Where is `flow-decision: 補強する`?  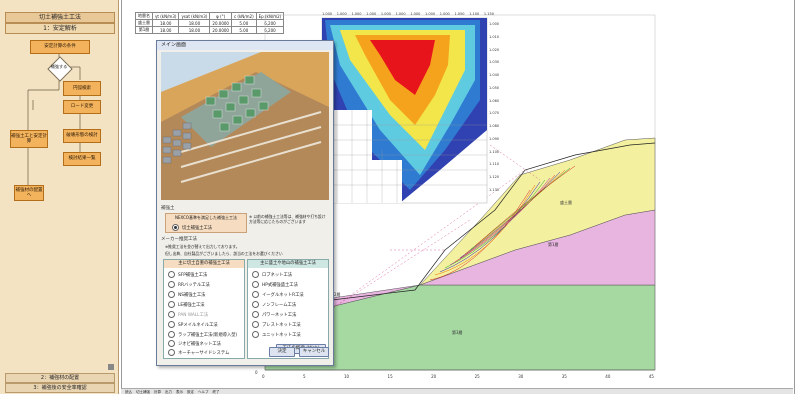
flow-decision: 補強する is located at coordinates (59, 66).